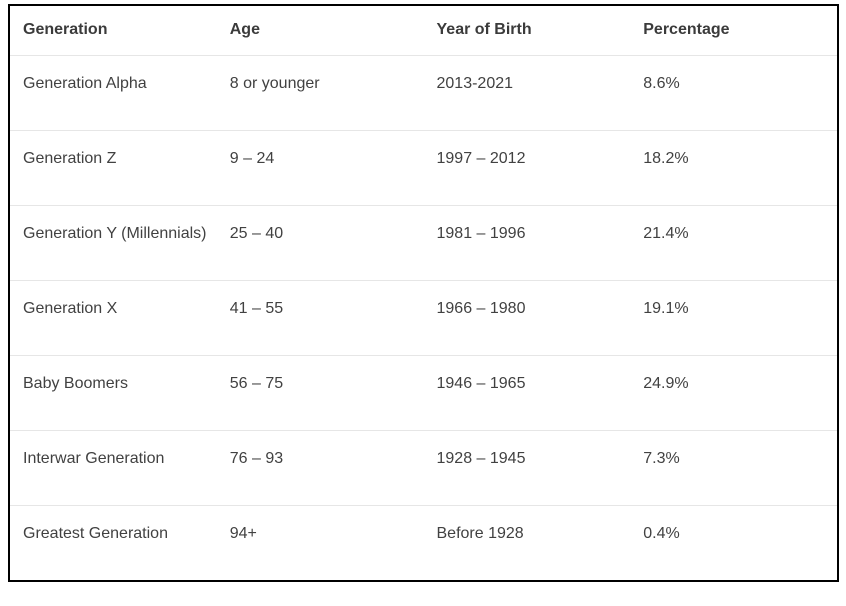 The image size is (846, 606). I want to click on cell-generation: Baby Boomers, so click(113, 393).